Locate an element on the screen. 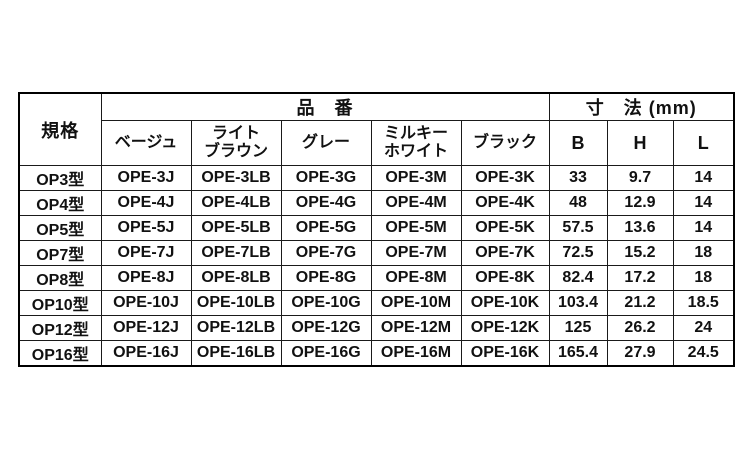  dimension-cell: 18.5 is located at coordinates (703, 303).